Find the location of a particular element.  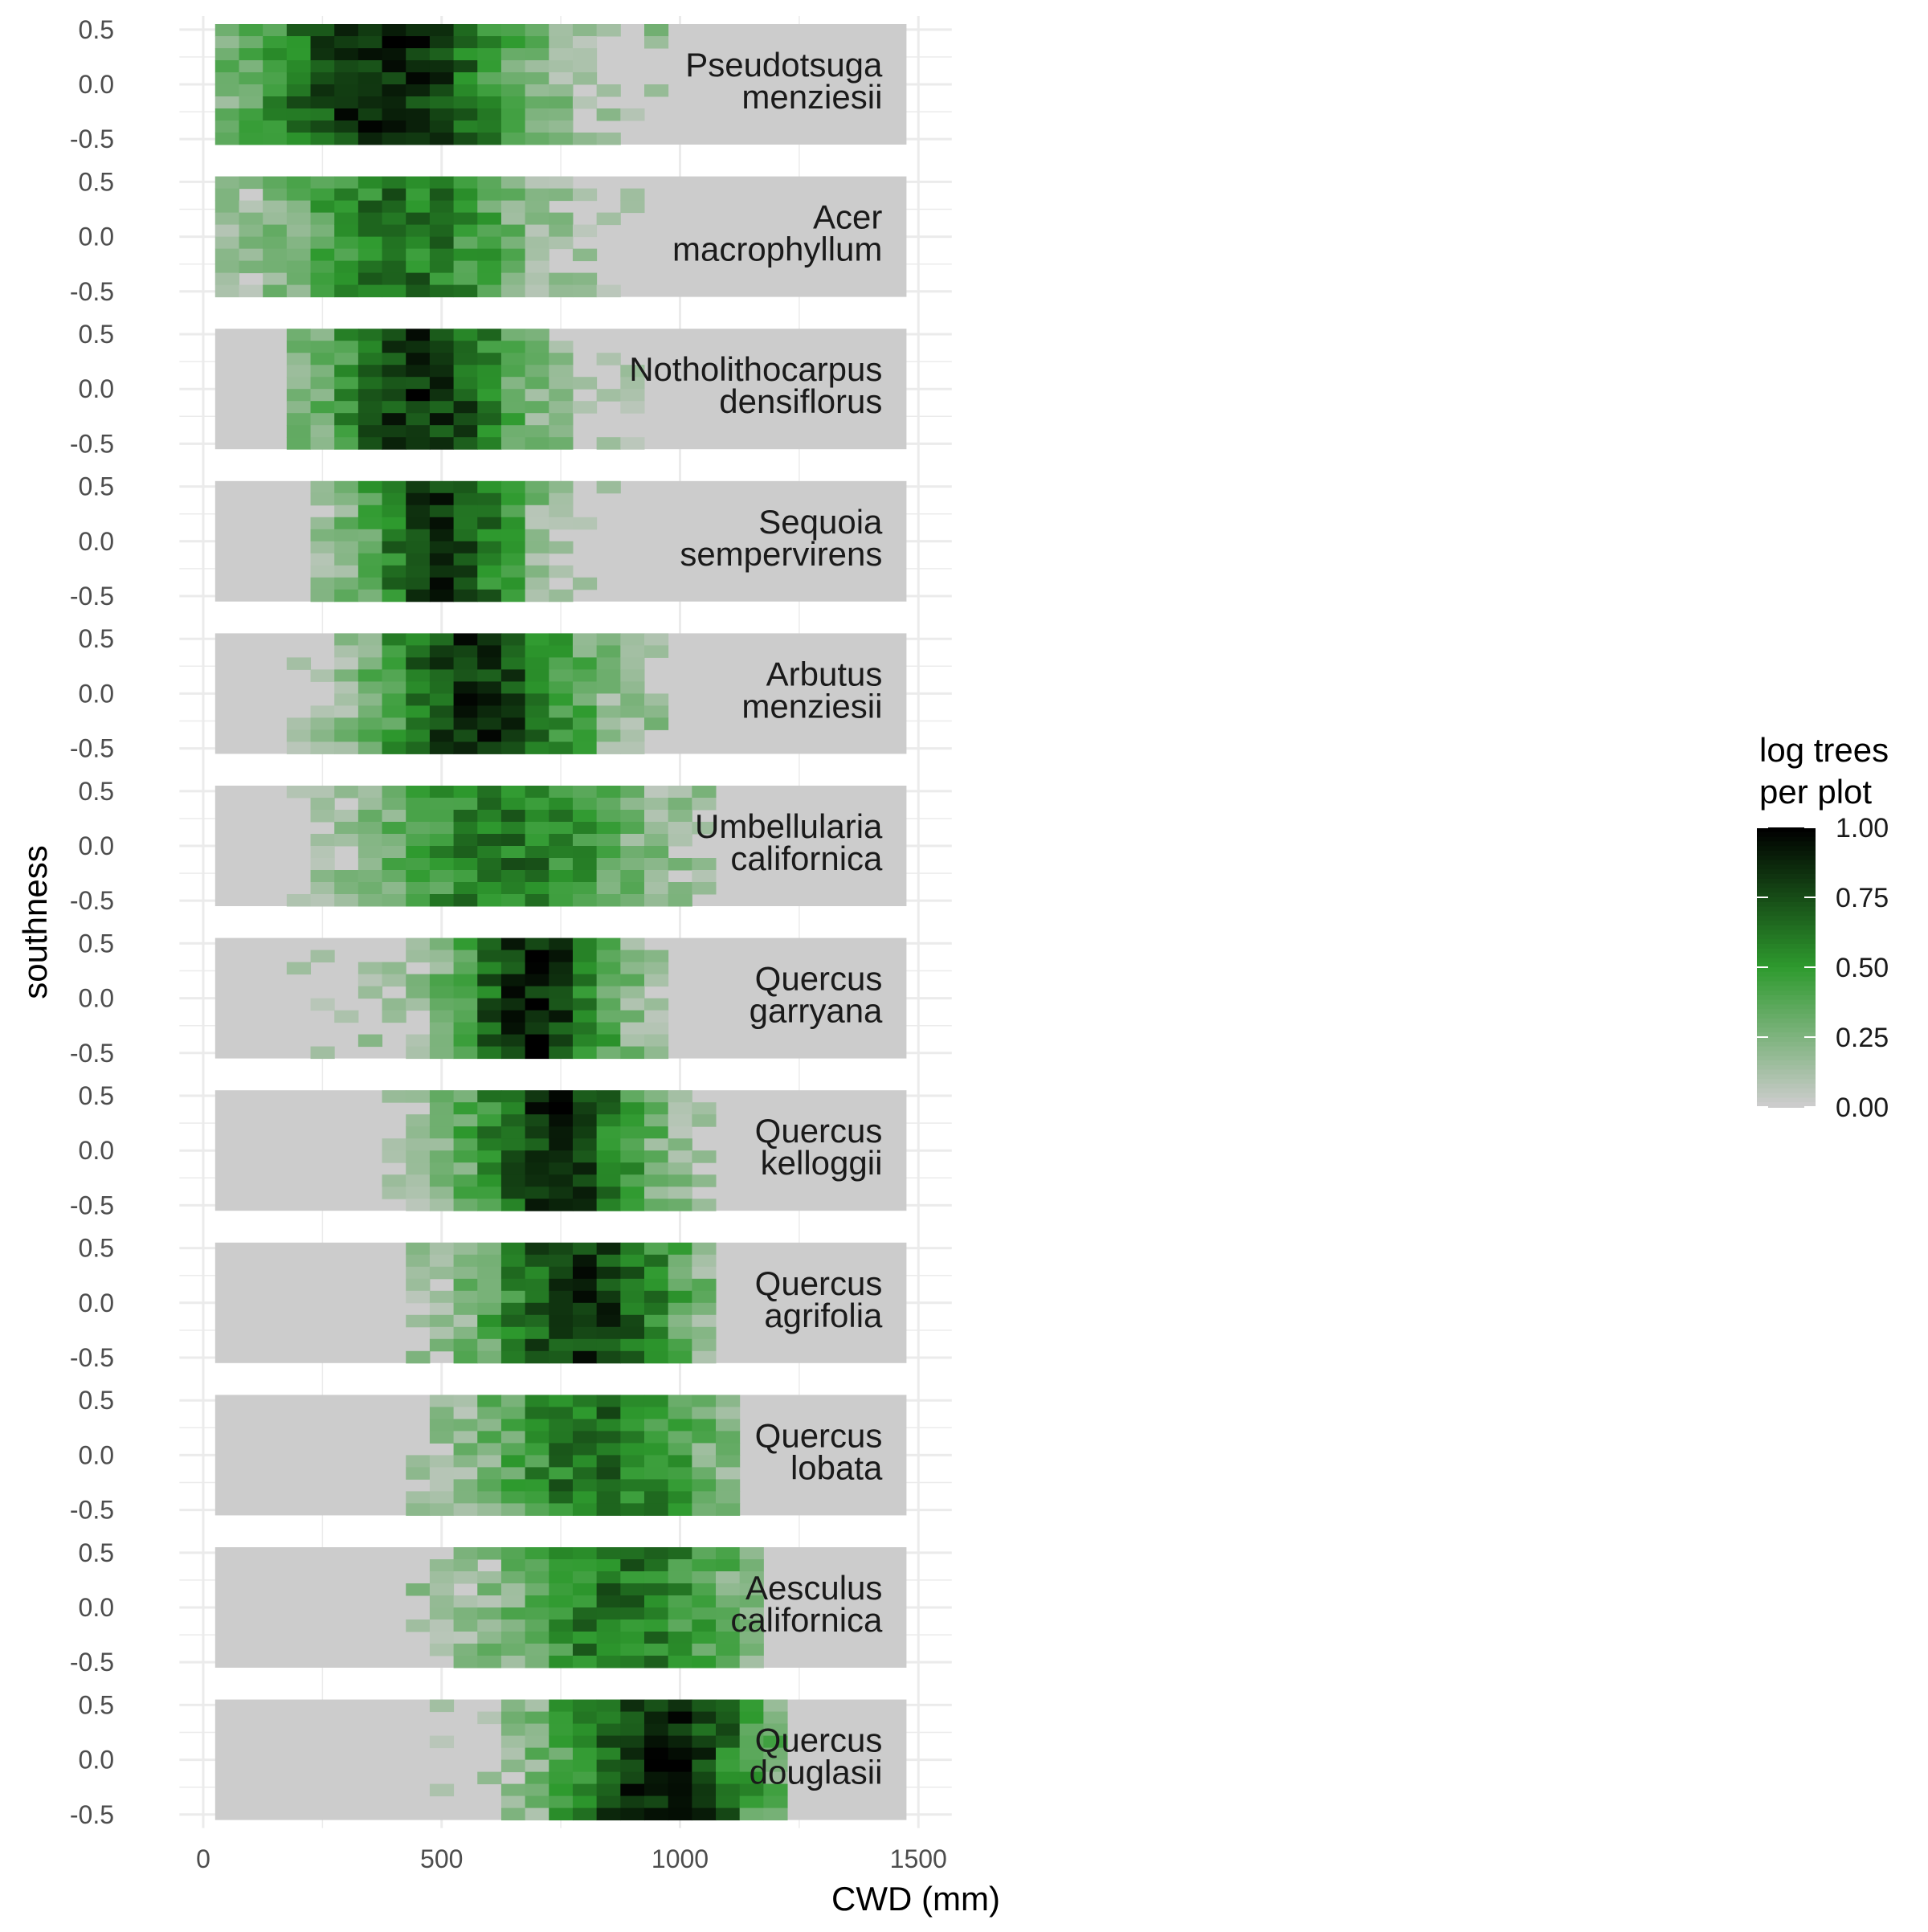

species-label: Quercus is located at coordinates (819, 1740).